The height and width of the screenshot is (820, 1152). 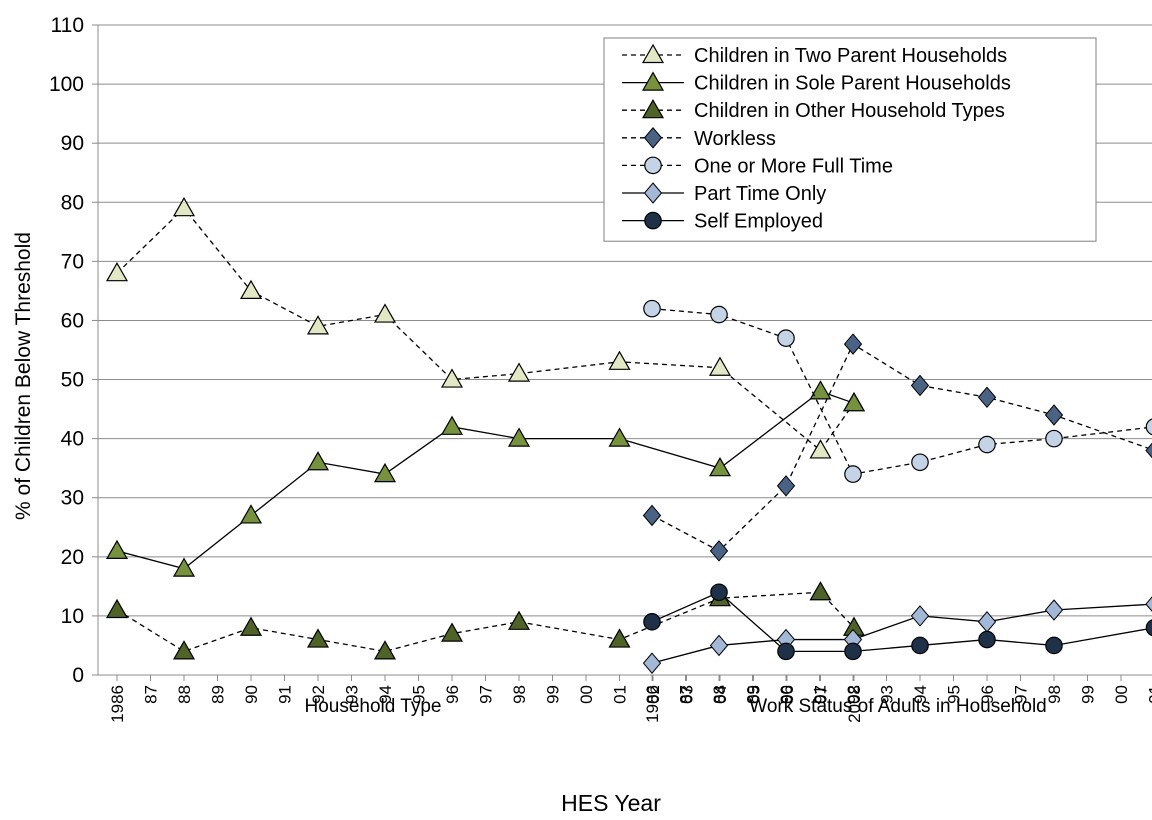 What do you see at coordinates (318, 694) in the screenshot?
I see `x-tick-label: 92` at bounding box center [318, 694].